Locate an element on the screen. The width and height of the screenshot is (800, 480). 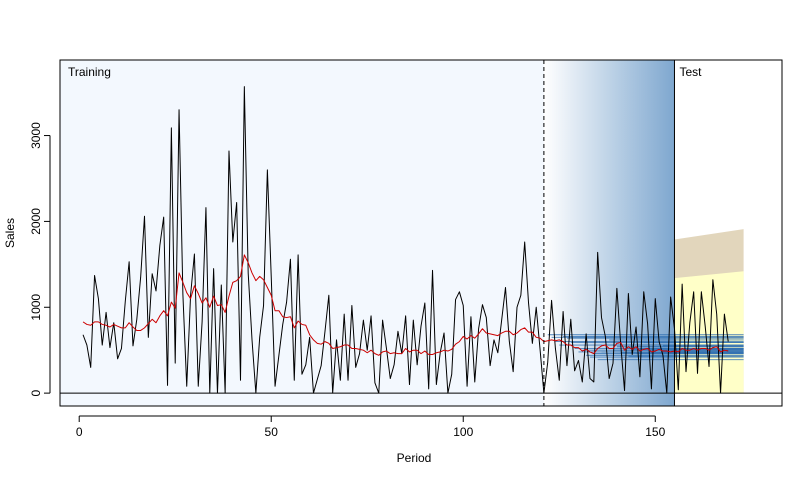
x-tick-label: 50 is located at coordinates (272, 432).